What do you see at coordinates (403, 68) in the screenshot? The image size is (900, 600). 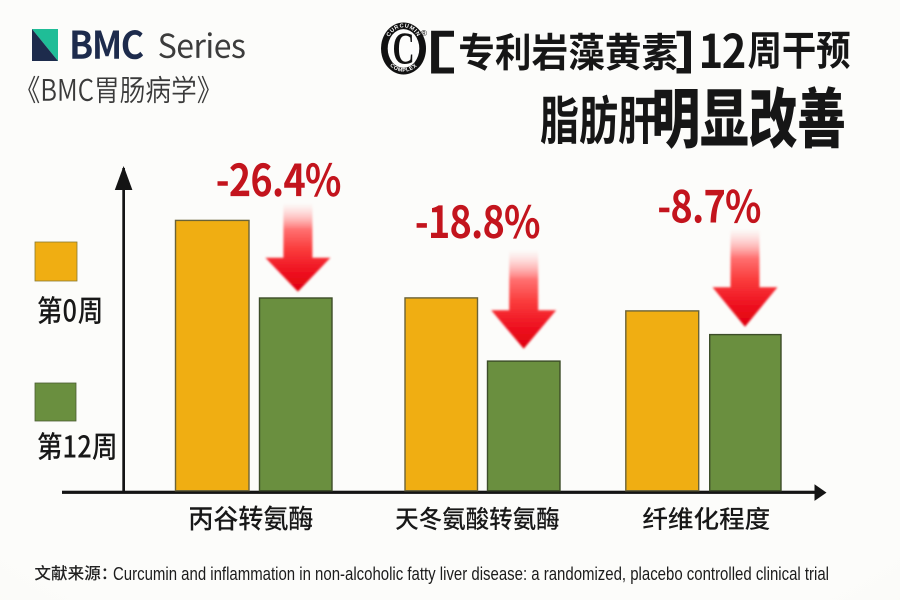 I see `svg-text: COMPLEX` at bounding box center [403, 68].